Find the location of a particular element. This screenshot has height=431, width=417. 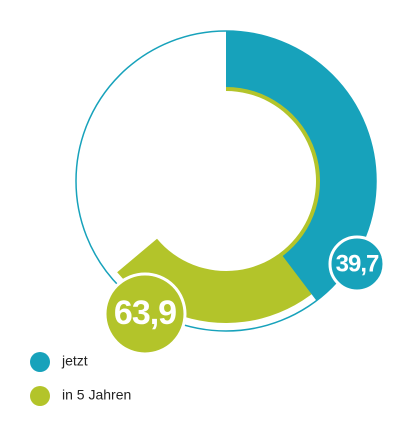

legend-label: in 5 Jahren is located at coordinates (96, 395).